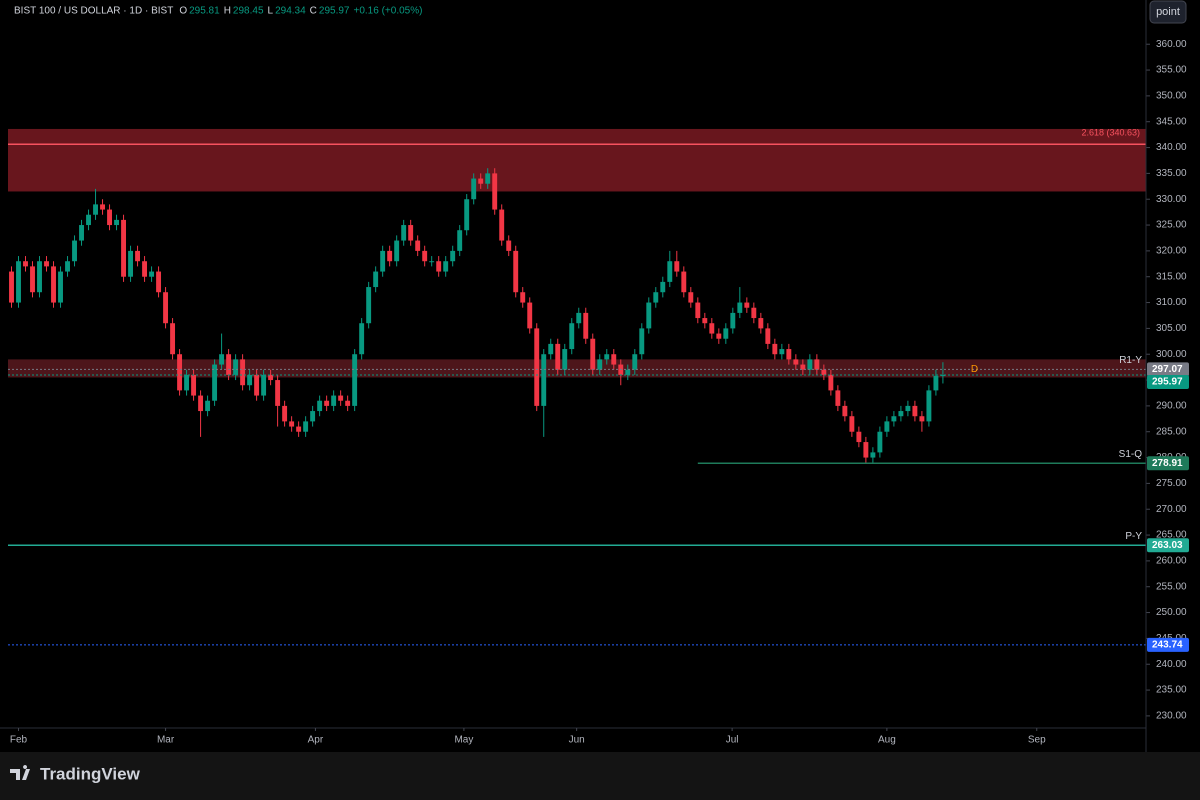 This screenshot has width=1200, height=800. What do you see at coordinates (463, 740) in the screenshot?
I see `x-tick-label: May` at bounding box center [463, 740].